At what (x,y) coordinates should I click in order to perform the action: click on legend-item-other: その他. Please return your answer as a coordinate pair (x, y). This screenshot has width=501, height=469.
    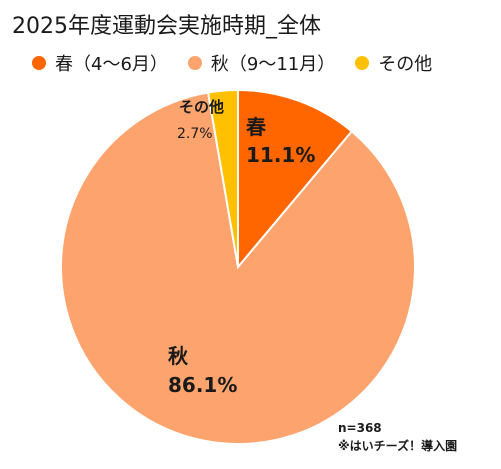
    Looking at the image, I should click on (393, 63).